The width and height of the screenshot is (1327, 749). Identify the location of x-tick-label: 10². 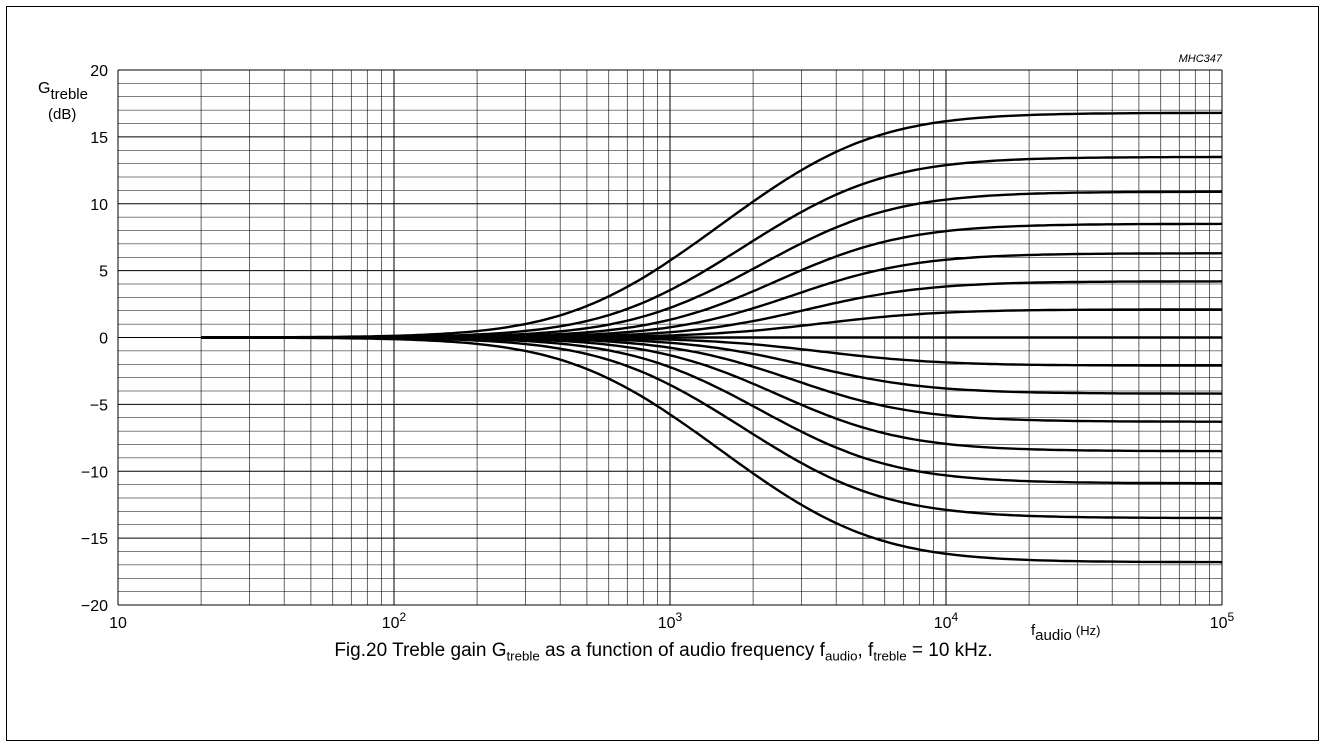
(394, 621).